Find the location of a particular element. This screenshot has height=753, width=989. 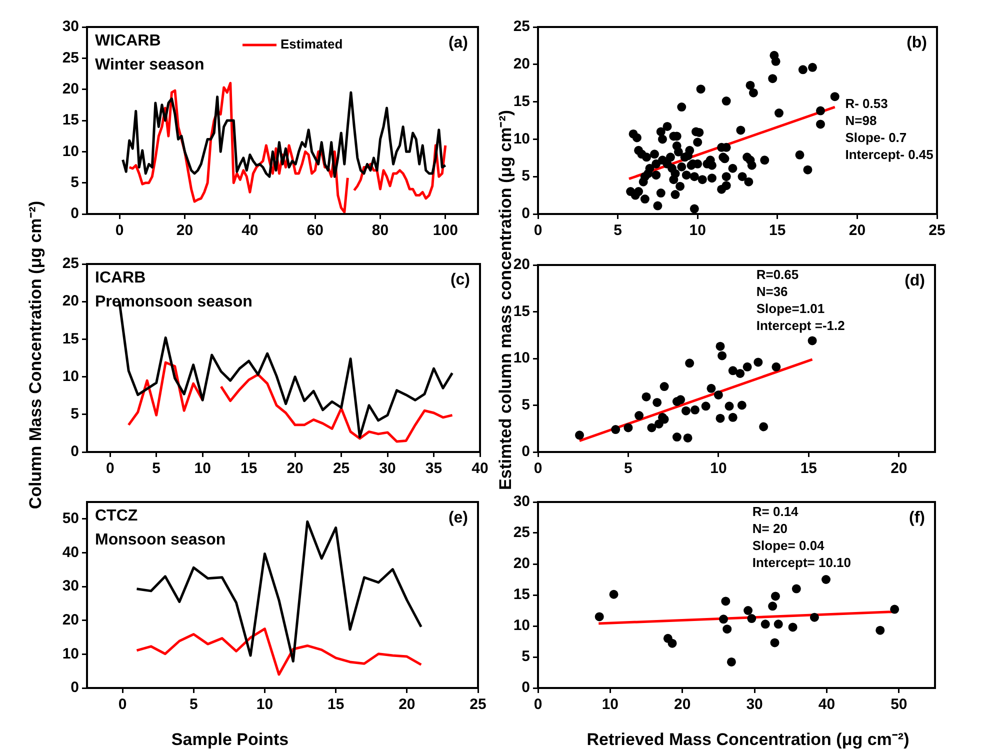

x-axis-title: Retrieved Mass Concentration (μg cm⁻²) is located at coordinates (748, 740).